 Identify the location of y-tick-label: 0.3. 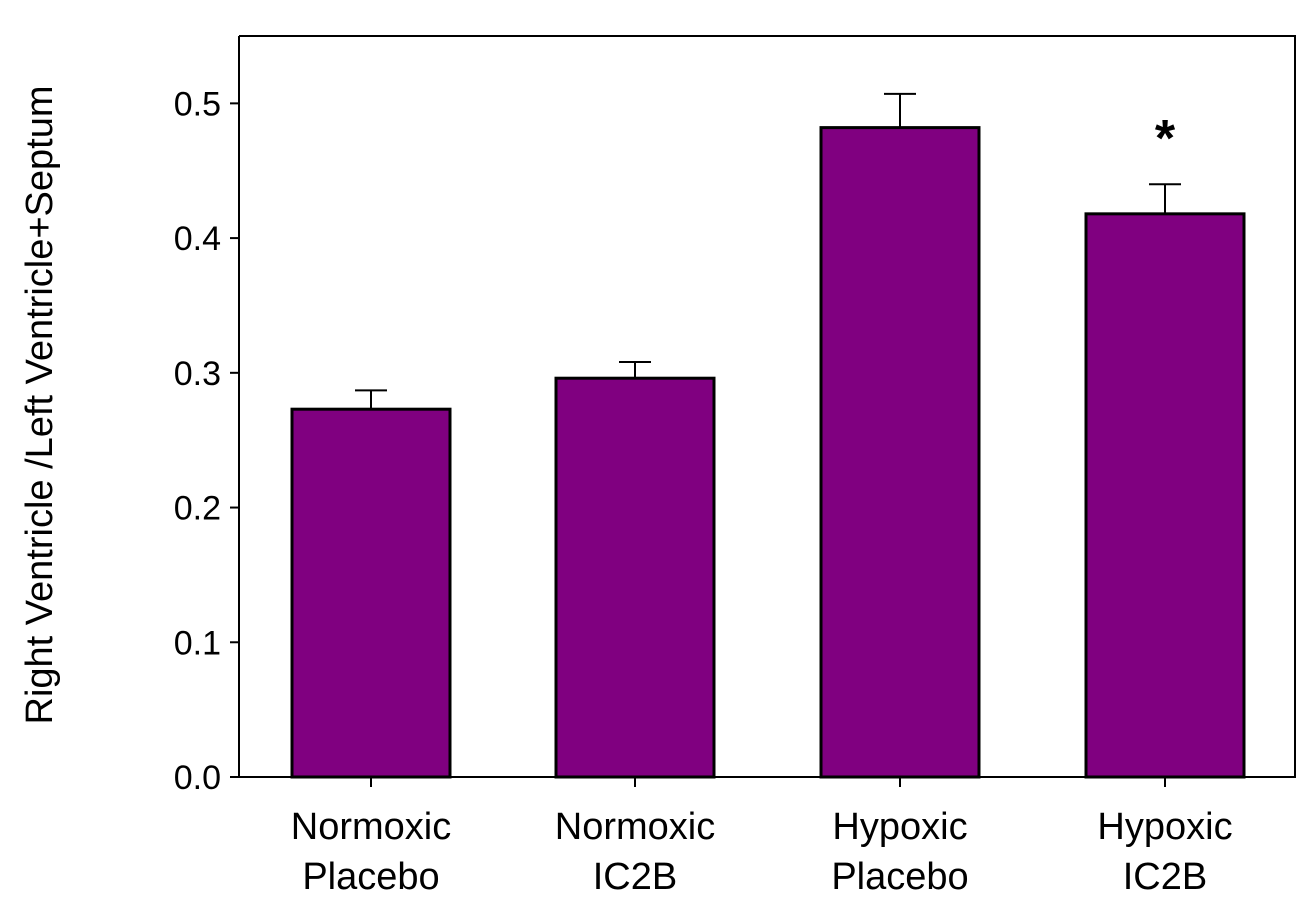
(197, 374).